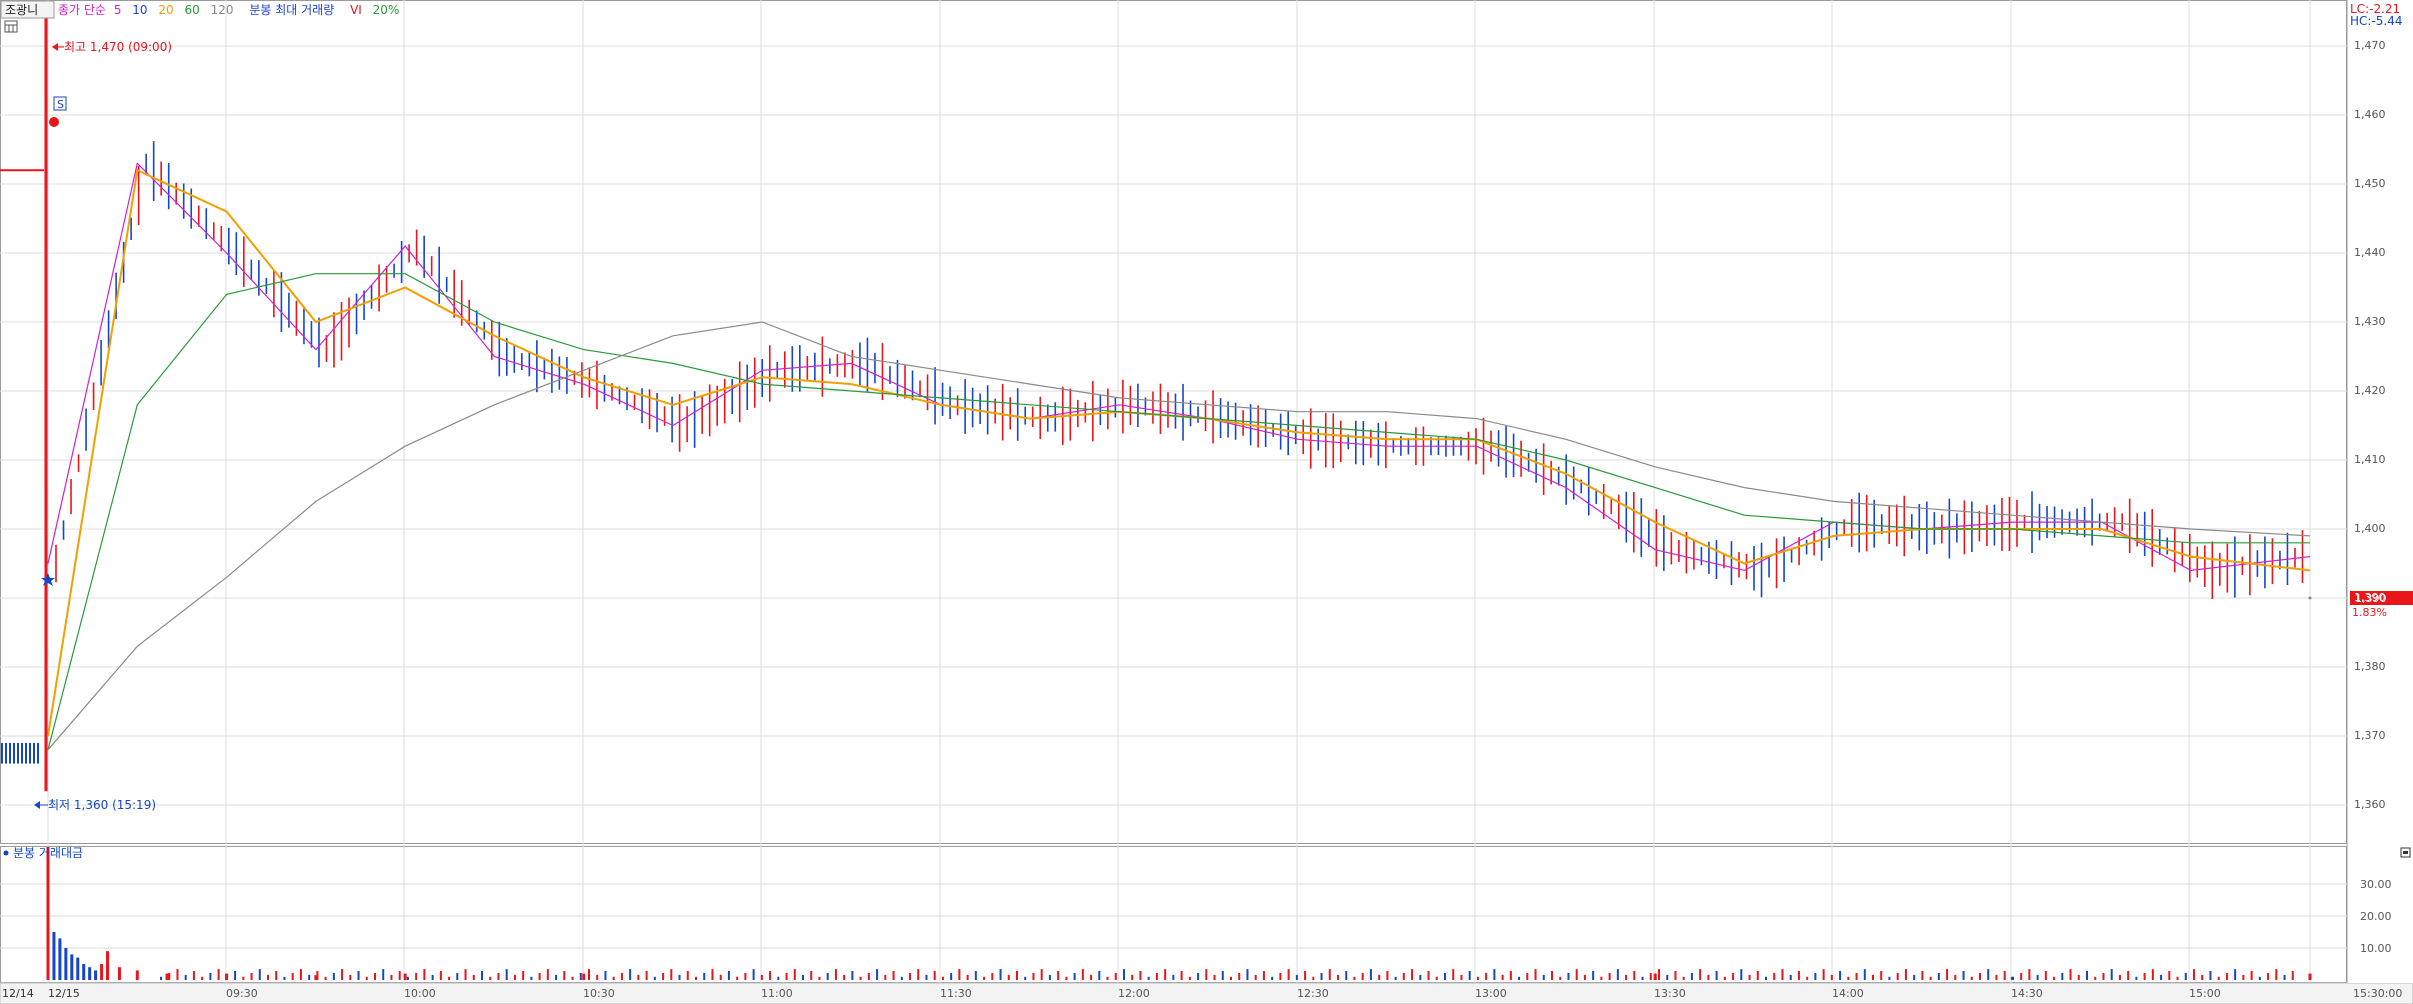 This screenshot has width=2413, height=1004. I want to click on volume-plot, so click(1179, 913).